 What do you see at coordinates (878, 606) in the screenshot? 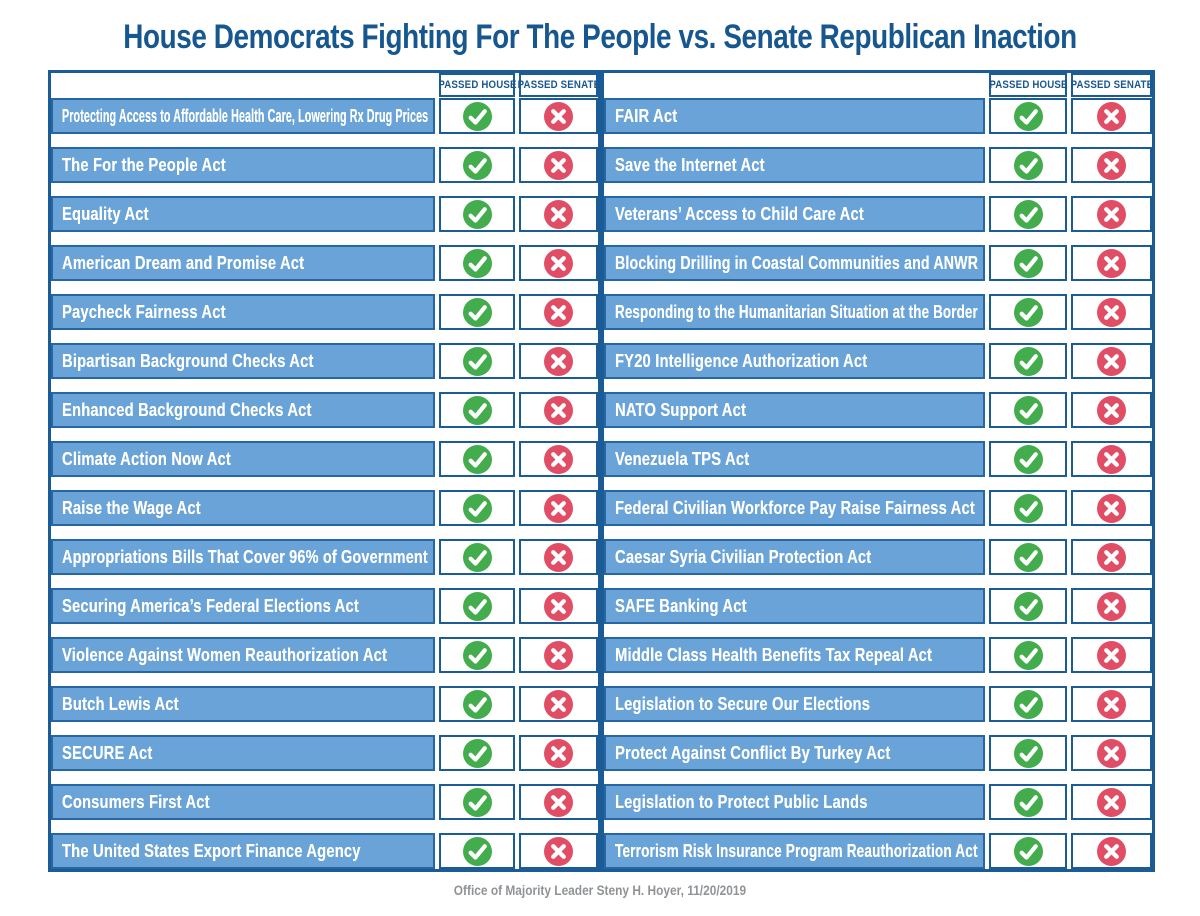
I see `table-row: SAFE Banking Act` at bounding box center [878, 606].